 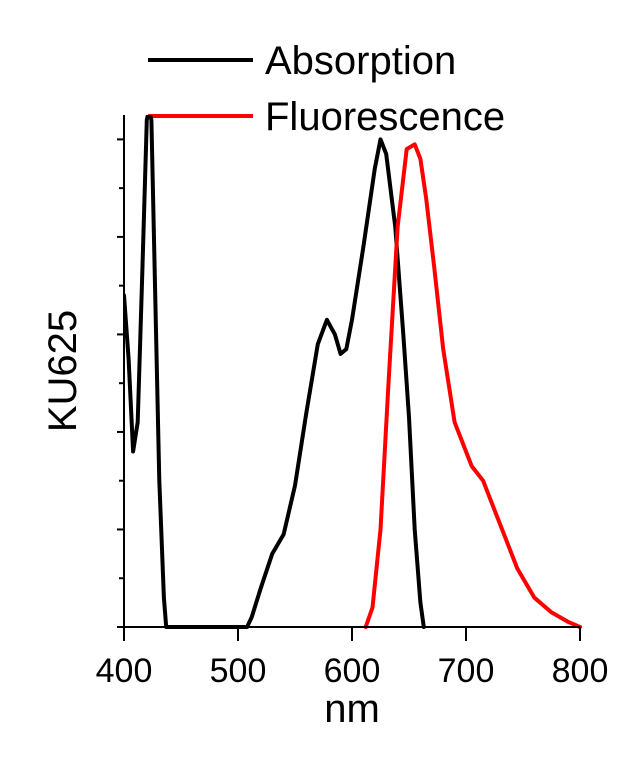 What do you see at coordinates (63, 371) in the screenshot?
I see `y-axis-title: KU625` at bounding box center [63, 371].